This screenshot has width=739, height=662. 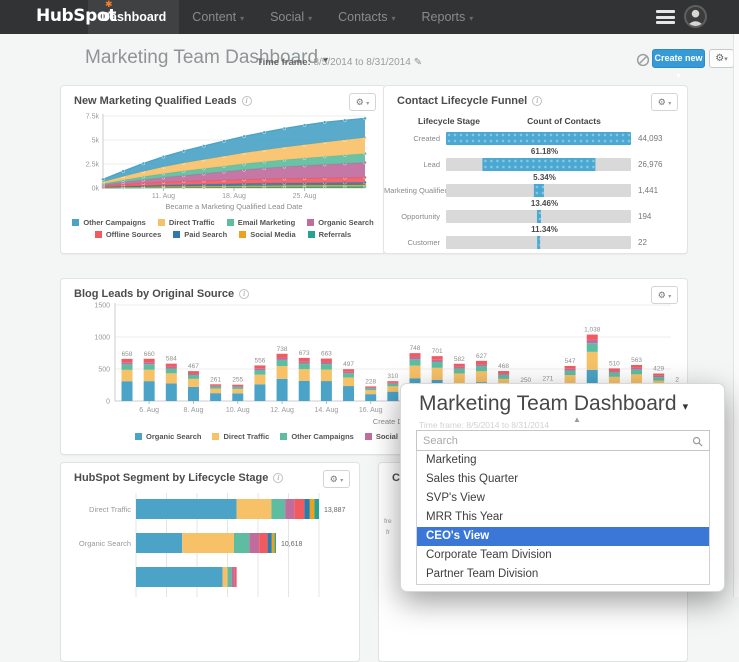 What do you see at coordinates (459, 359) in the screenshot?
I see `svg-text: 582` at bounding box center [459, 359].